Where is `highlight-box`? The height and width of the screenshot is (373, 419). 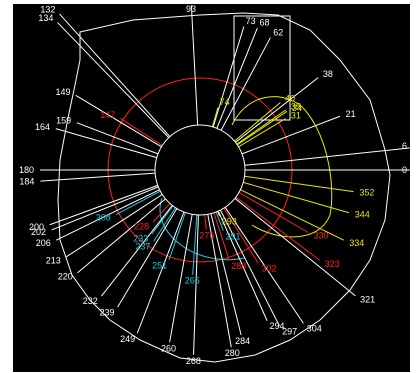
highlight-box is located at coordinates (262, 68).